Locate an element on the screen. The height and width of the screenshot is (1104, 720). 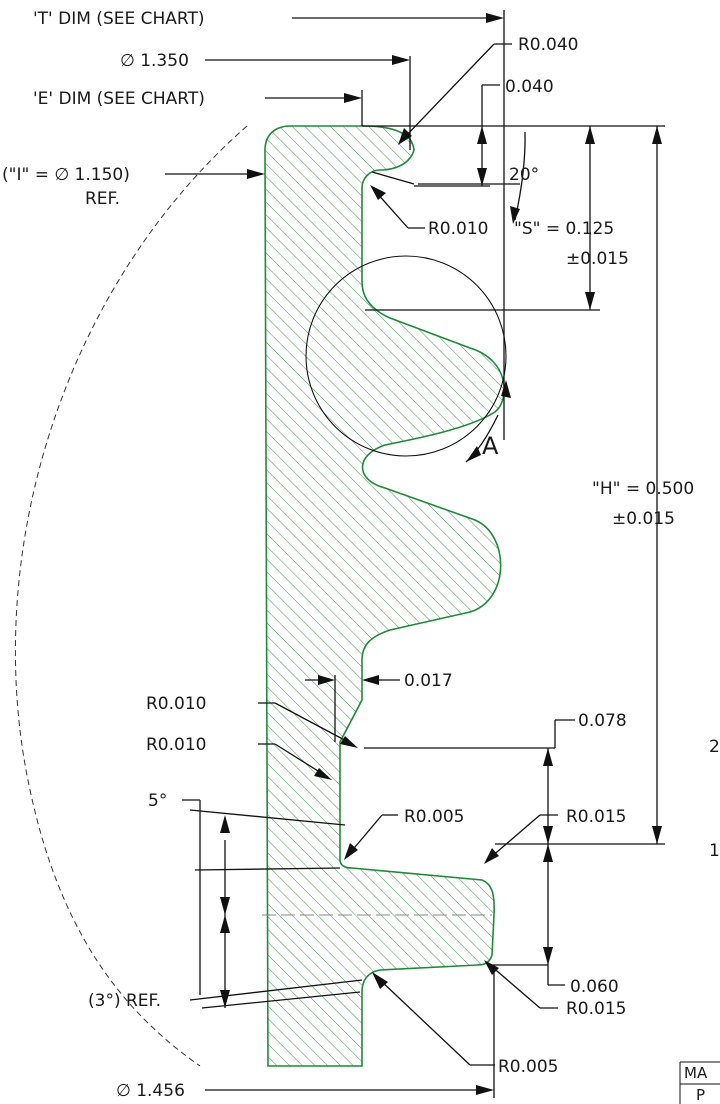
dia-1350-label: ∅ 1.350 is located at coordinates (154, 61).